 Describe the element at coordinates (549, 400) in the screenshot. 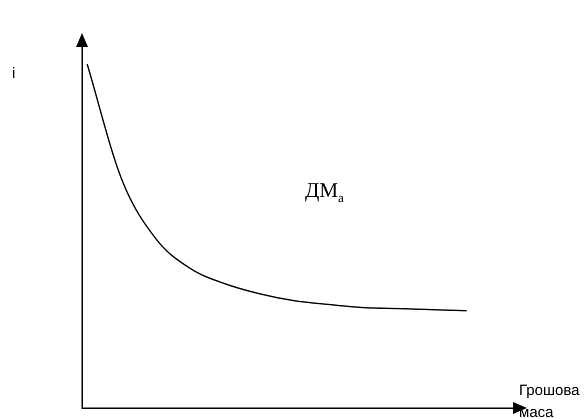

I see `x-axis-title: Грошова маса` at that location.